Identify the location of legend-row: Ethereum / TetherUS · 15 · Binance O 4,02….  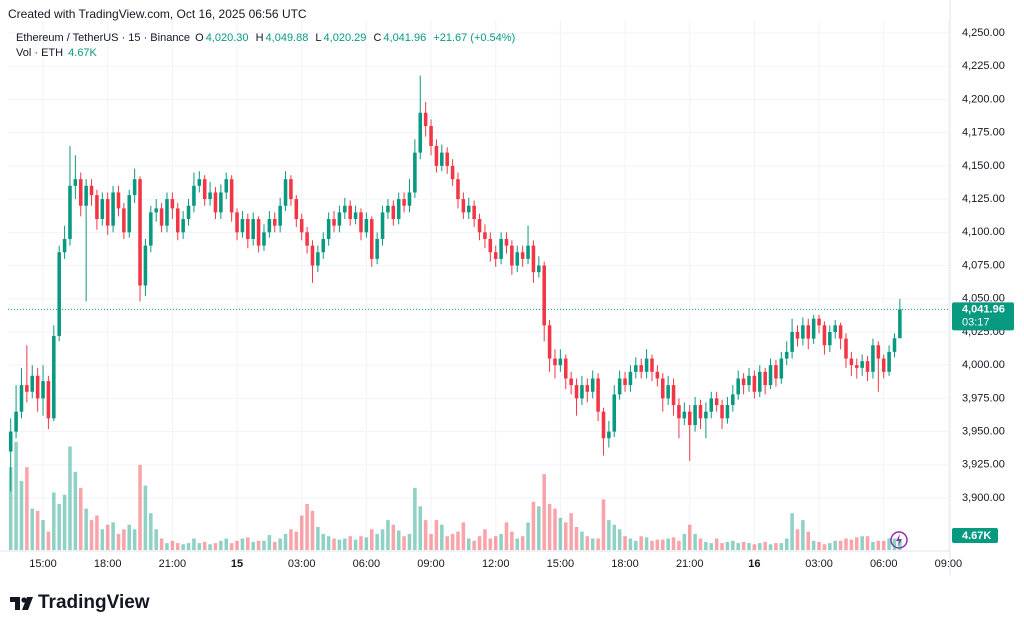
(267, 38).